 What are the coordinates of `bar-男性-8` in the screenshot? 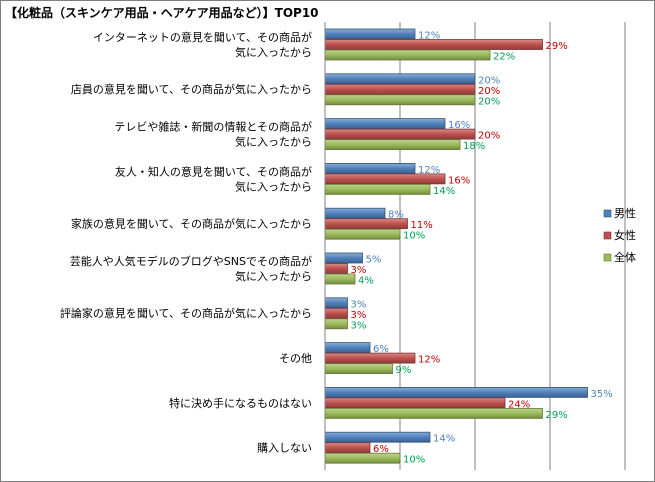 It's located at (456, 392).